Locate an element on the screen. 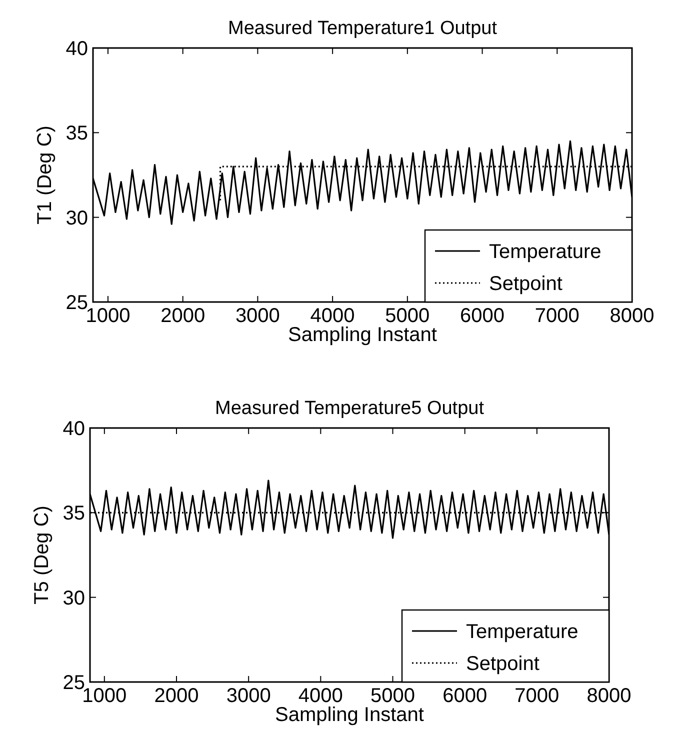 Image resolution: width=689 pixels, height=733 pixels. y-axis-title: T1 (Deg C) is located at coordinates (45, 175).